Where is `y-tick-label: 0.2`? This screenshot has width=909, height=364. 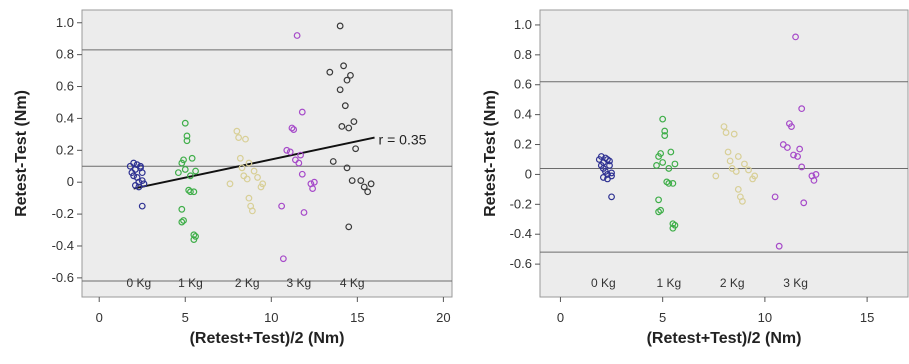
y-tick-label: 0.2 is located at coordinates (523, 144).